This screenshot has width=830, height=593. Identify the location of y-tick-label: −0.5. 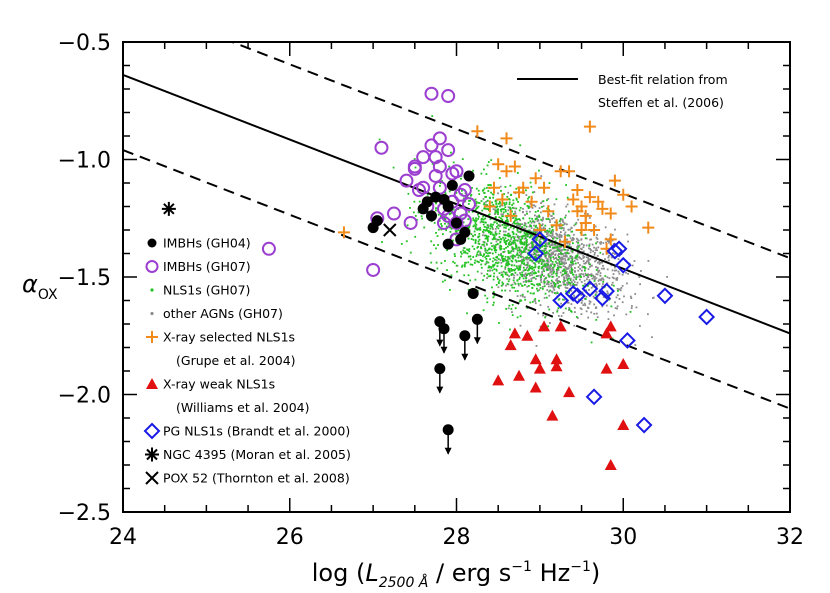
(84, 43).